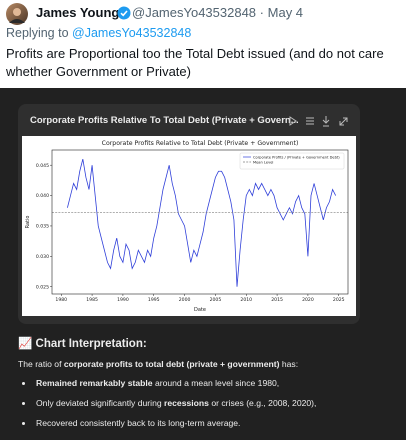 This screenshot has width=406, height=440. Describe the element at coordinates (246, 300) in the screenshot. I see `x-tick-label: 2010` at that location.